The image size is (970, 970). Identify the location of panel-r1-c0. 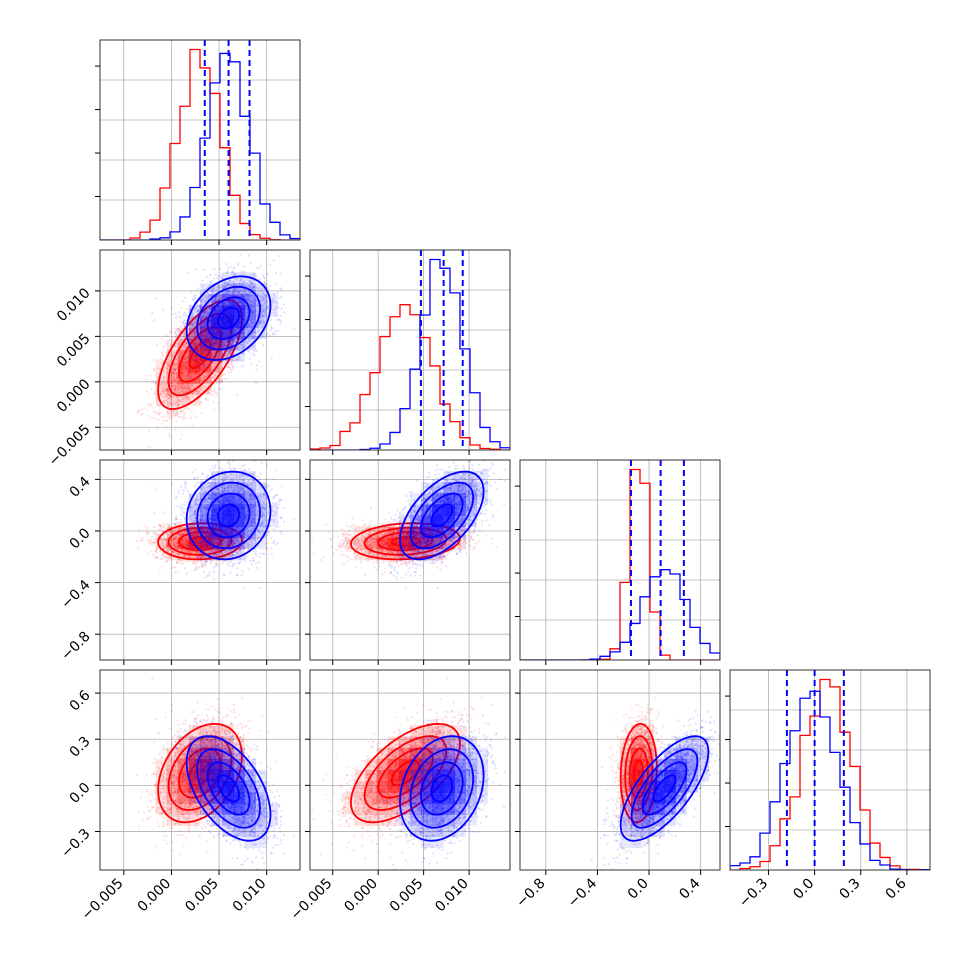
(200, 350).